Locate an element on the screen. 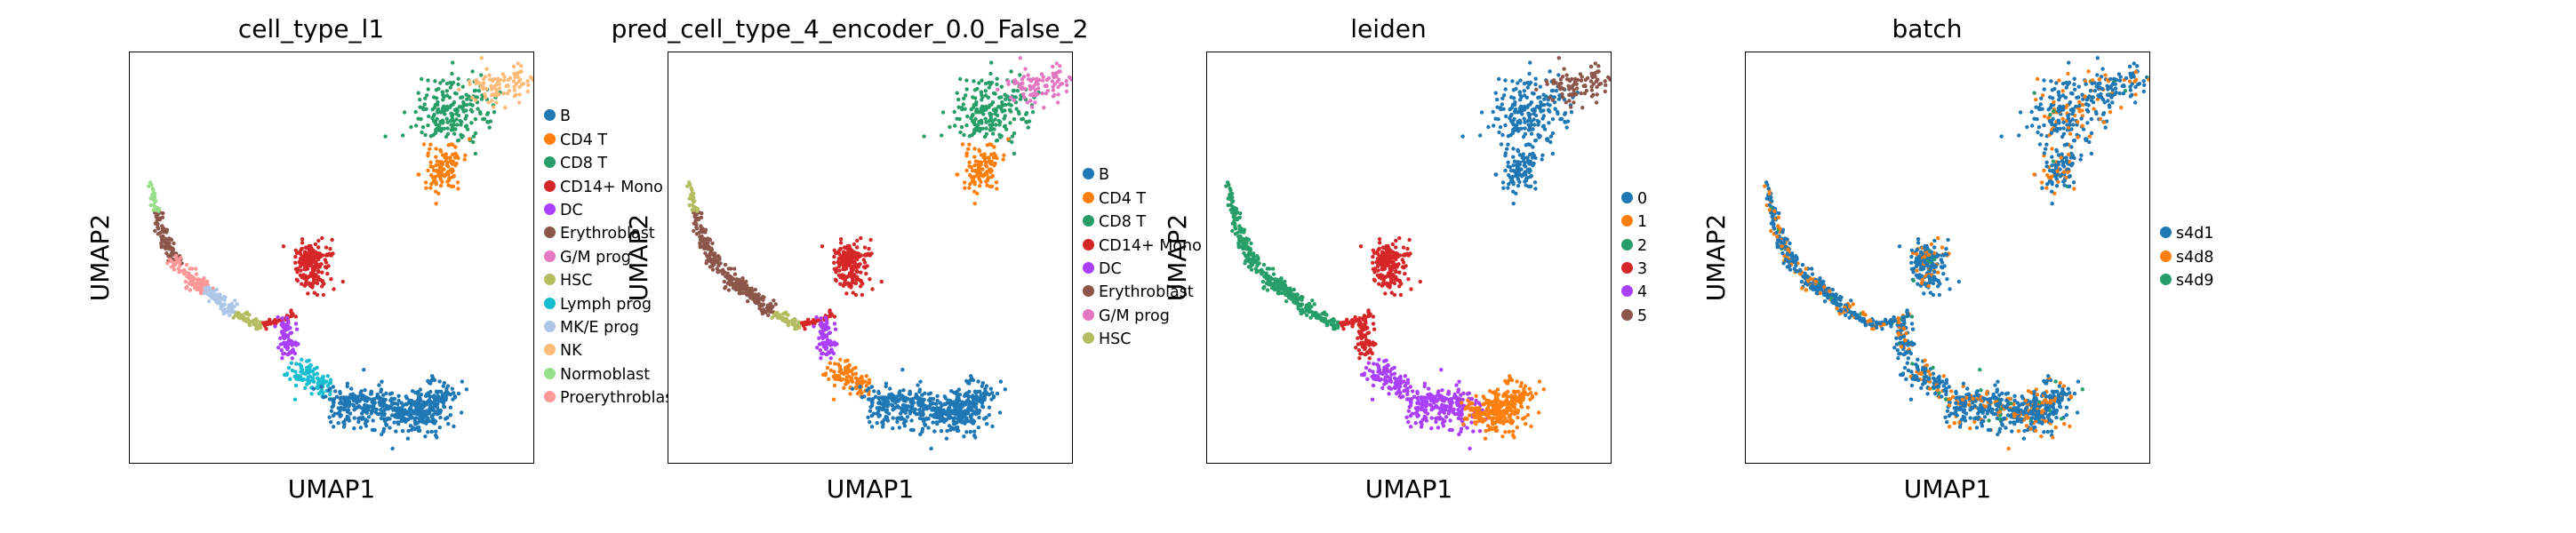 This screenshot has height=533, width=2576. cluster-traj-pink is located at coordinates (729, 275).